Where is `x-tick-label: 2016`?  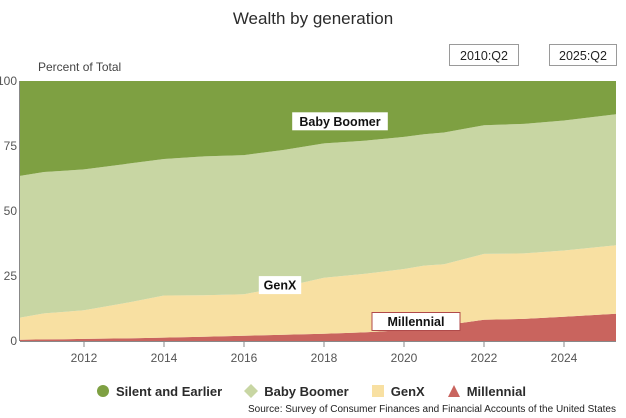 x-tick-label: 2016 is located at coordinates (244, 358).